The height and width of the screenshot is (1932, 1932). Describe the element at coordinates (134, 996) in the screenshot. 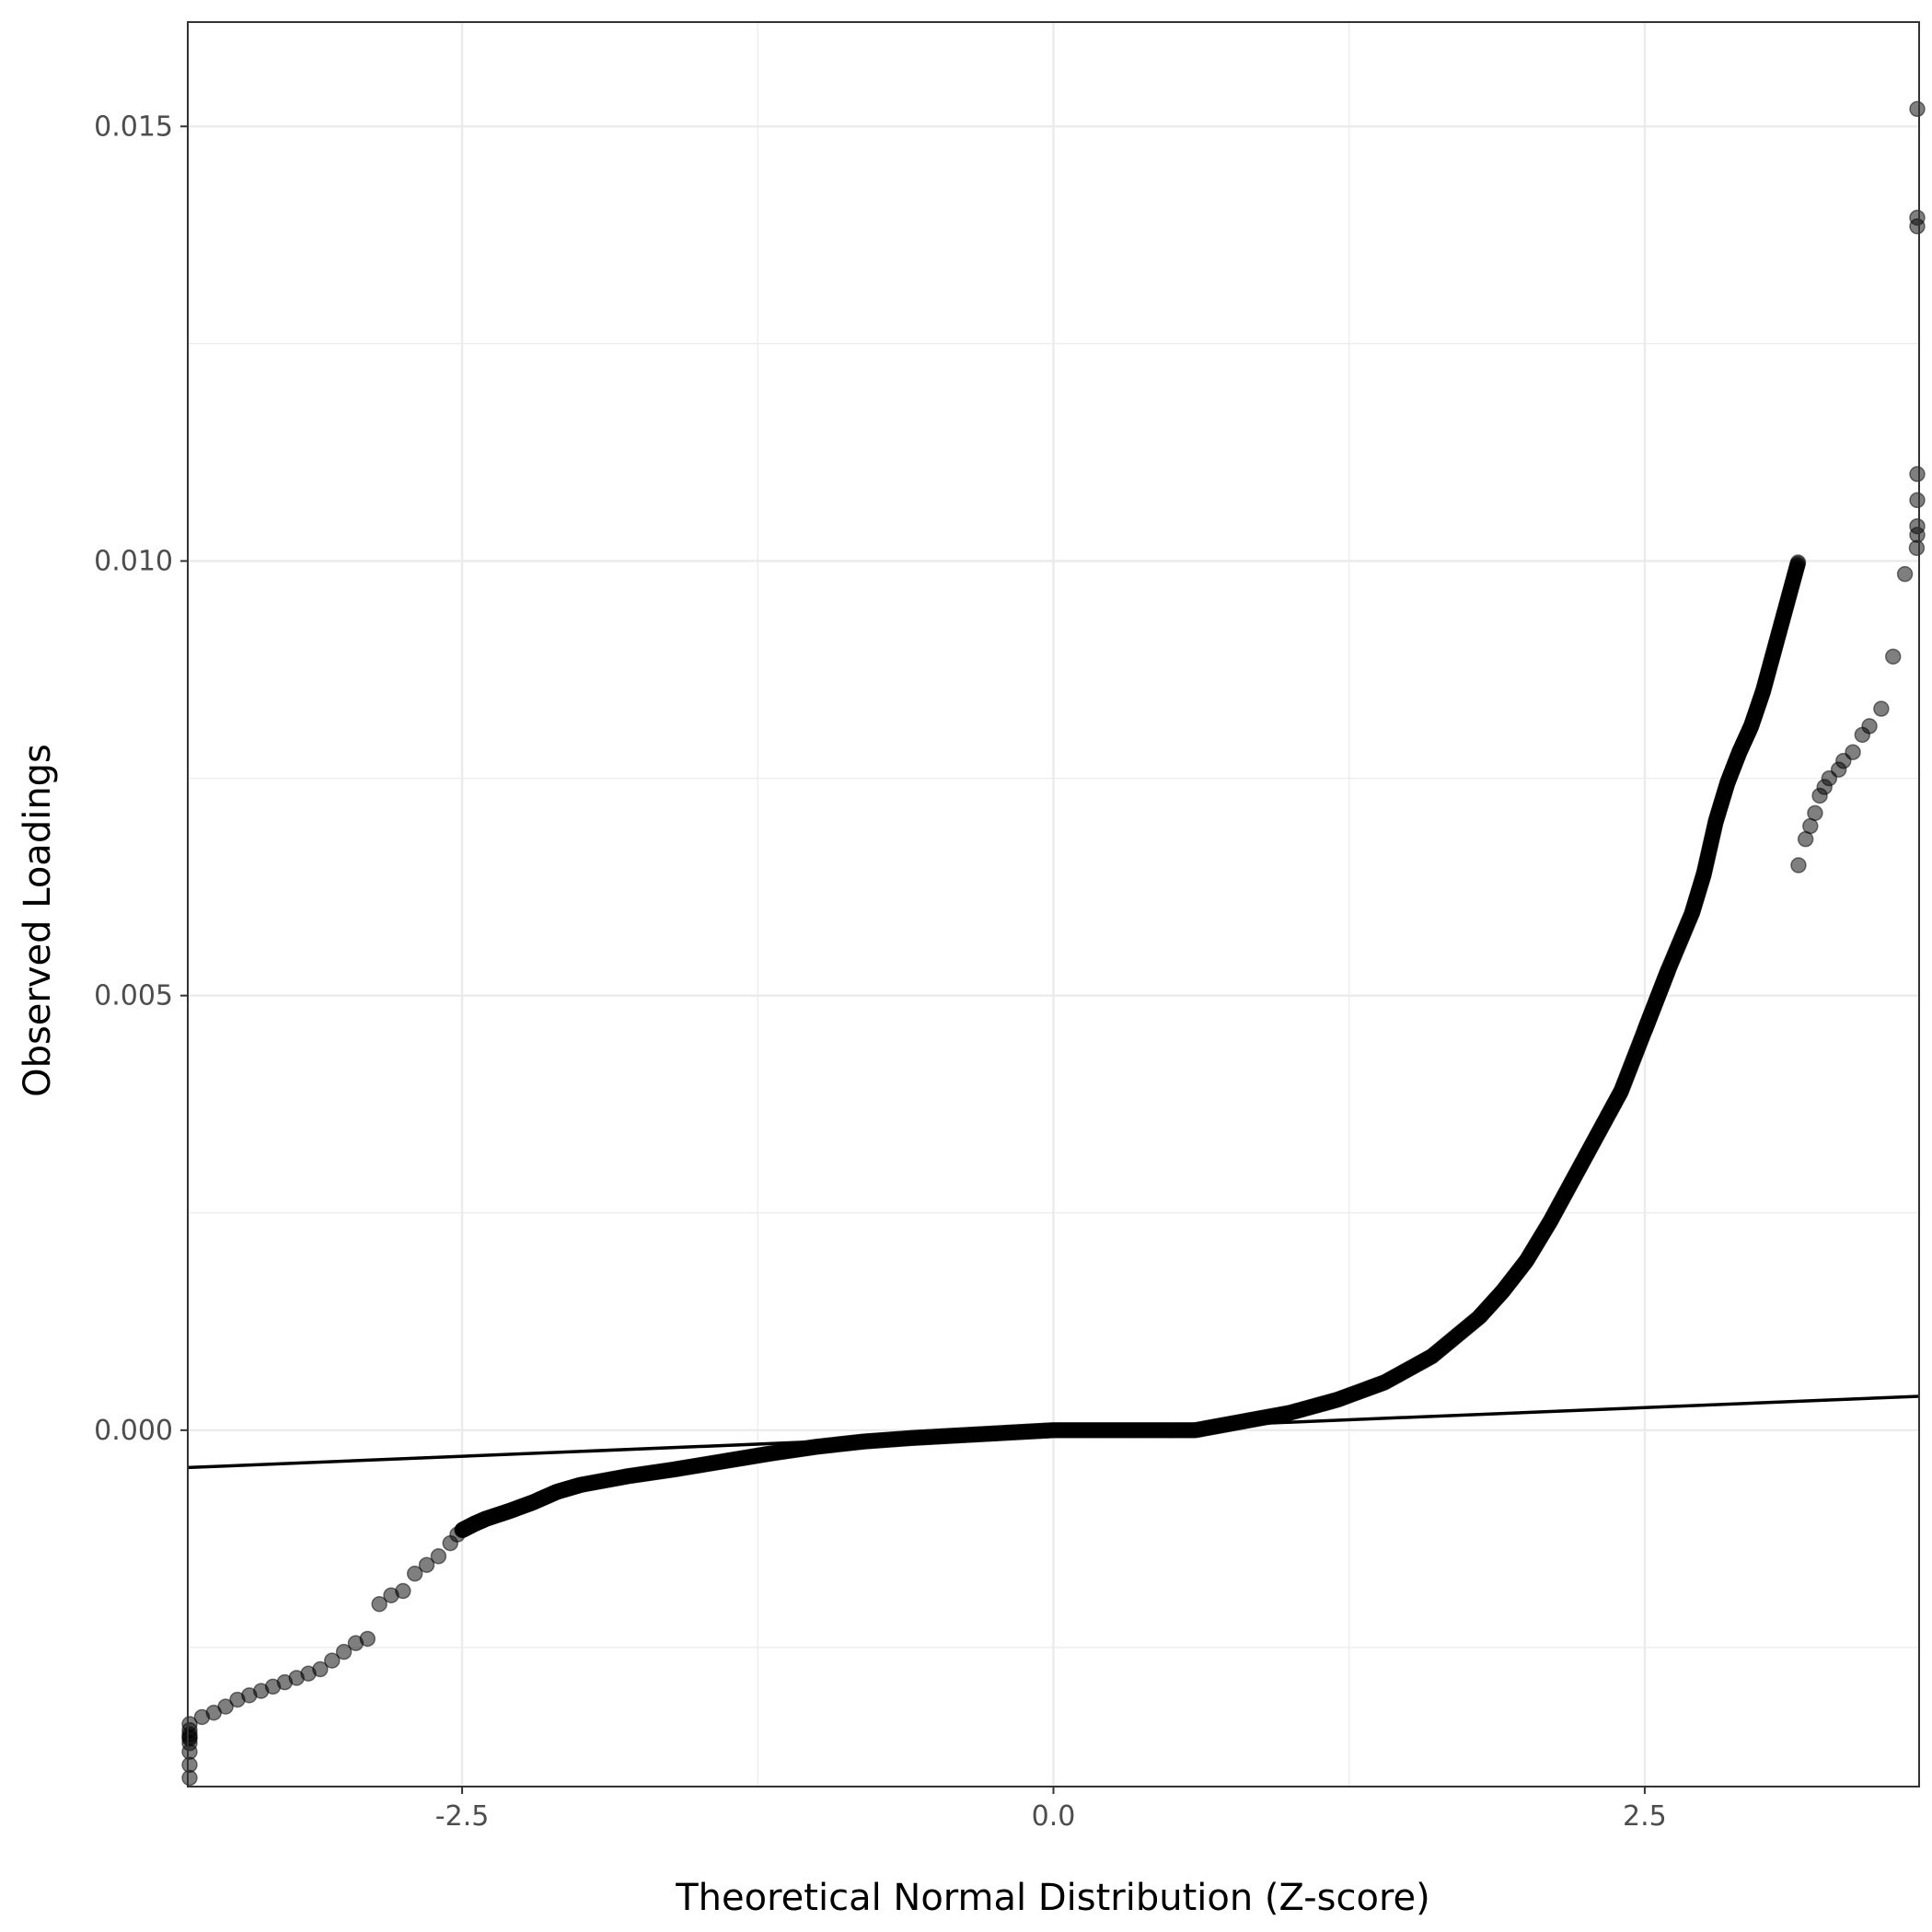

I see `y-tick-label: 0.005` at that location.